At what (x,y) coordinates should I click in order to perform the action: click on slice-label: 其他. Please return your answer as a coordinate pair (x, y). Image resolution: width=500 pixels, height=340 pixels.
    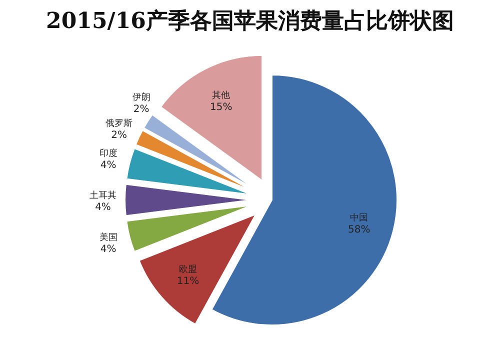
    Looking at the image, I should click on (221, 96).